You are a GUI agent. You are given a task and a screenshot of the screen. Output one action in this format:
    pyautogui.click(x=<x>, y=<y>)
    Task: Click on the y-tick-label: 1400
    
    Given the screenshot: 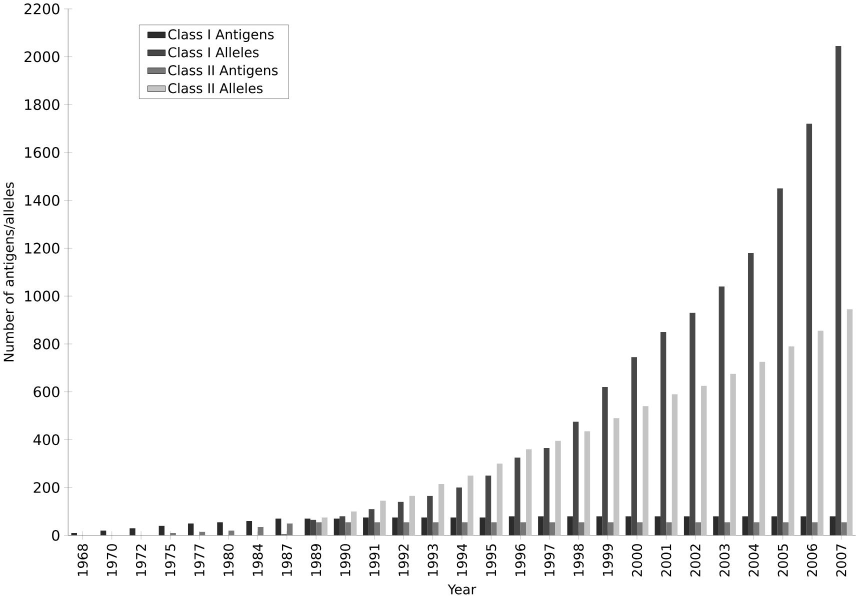 What is the action you would take?
    pyautogui.click(x=42, y=200)
    